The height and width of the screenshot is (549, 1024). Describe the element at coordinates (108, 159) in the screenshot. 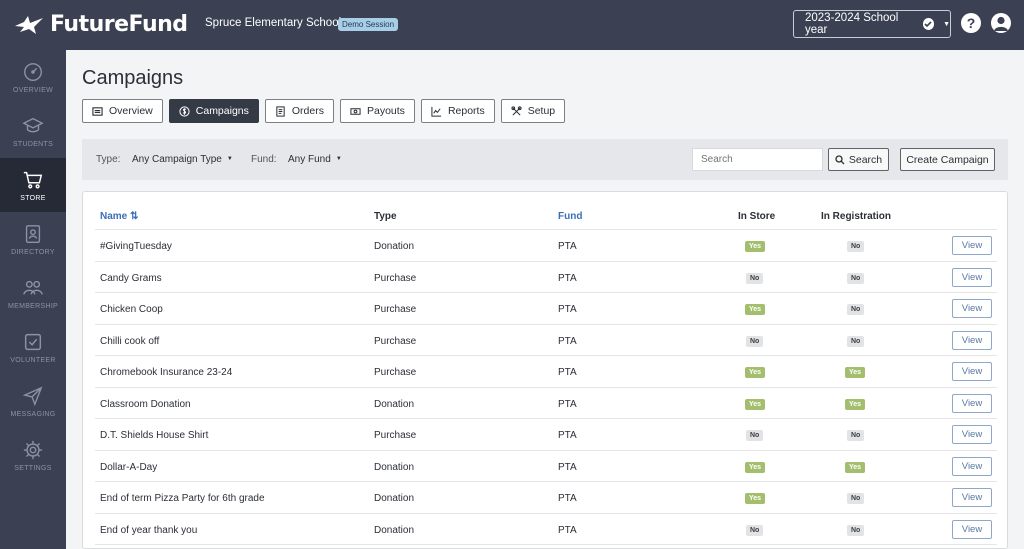

I see `type-filter-label: Type:` at that location.